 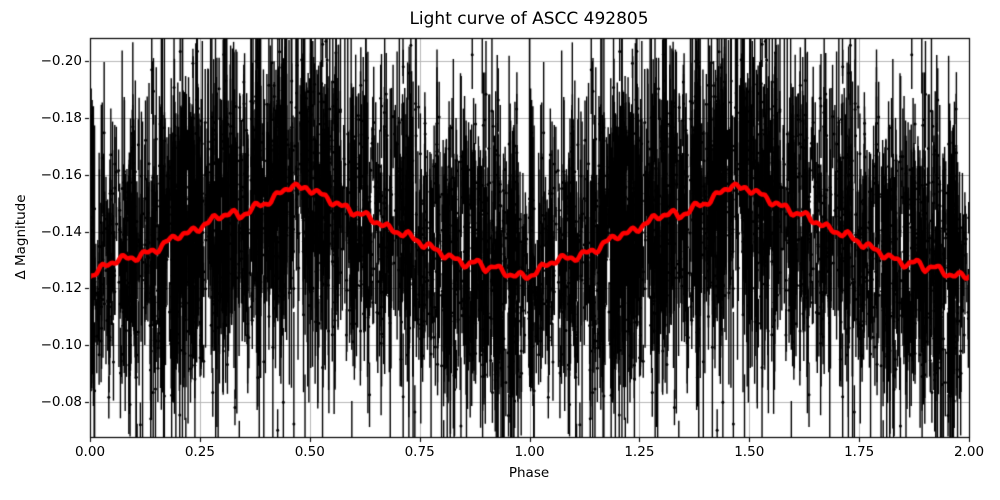 I want to click on x-tick-label: 0.00, so click(x=90, y=452).